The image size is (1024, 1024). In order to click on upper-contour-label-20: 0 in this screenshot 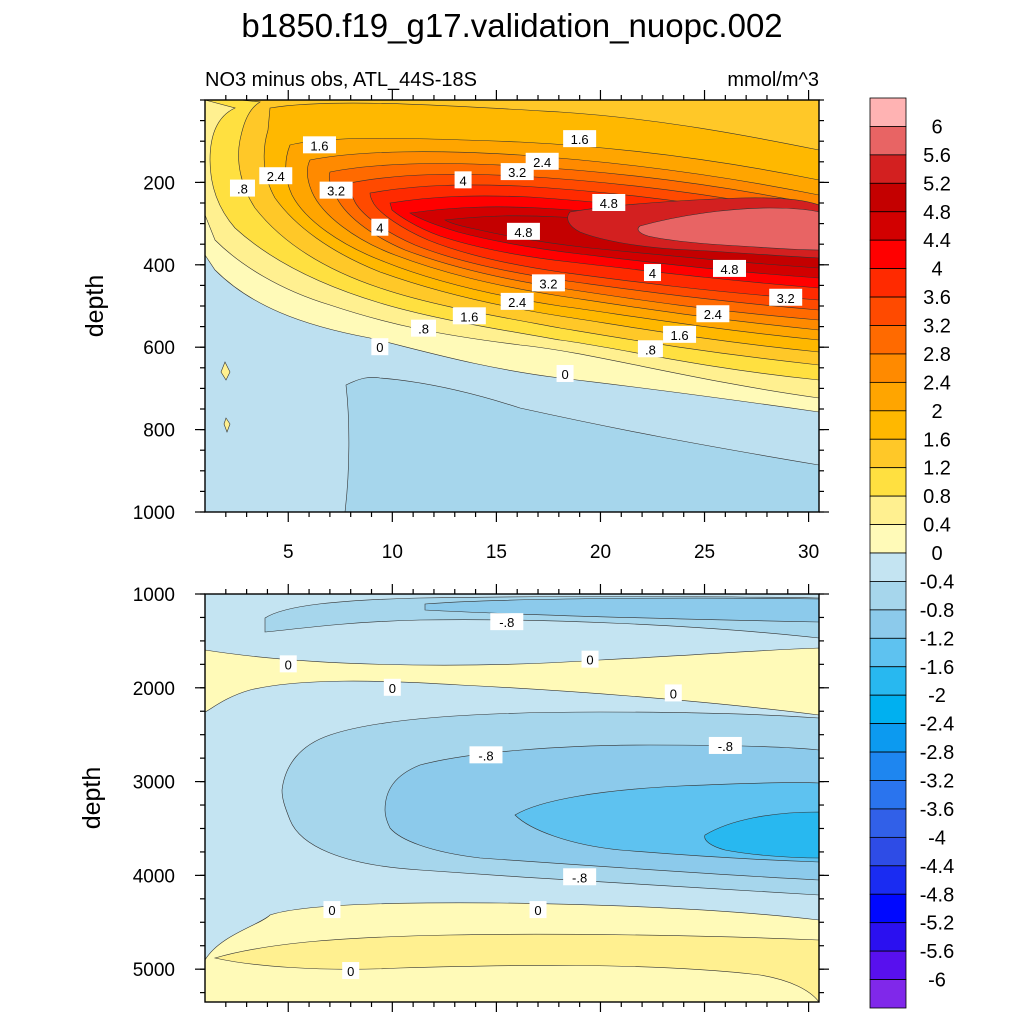, I will do `click(380, 347)`.